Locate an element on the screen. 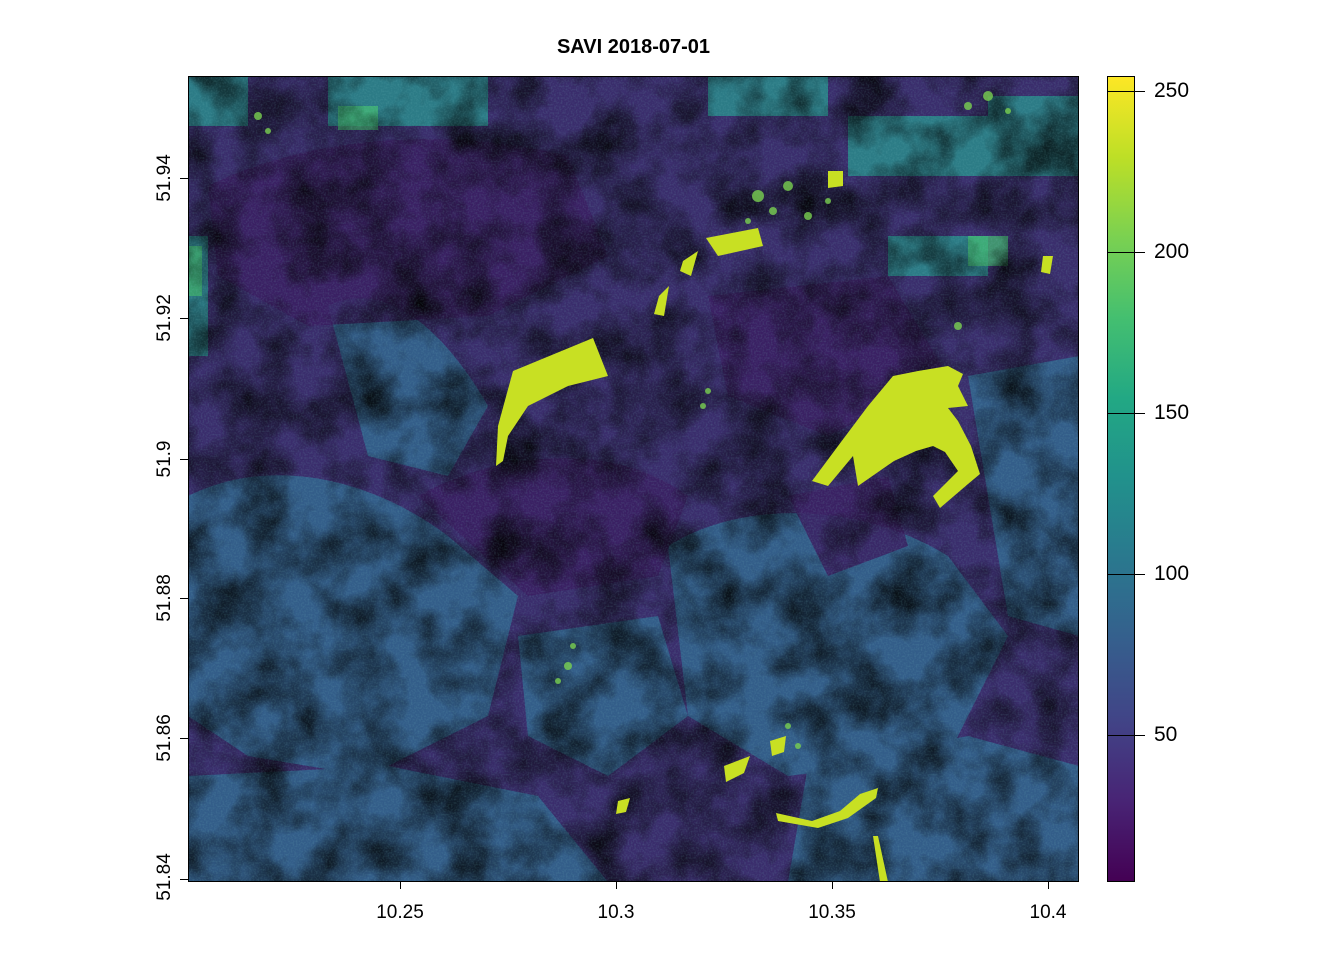 The image size is (1344, 960). x-tick-label: 10.35 is located at coordinates (832, 912).